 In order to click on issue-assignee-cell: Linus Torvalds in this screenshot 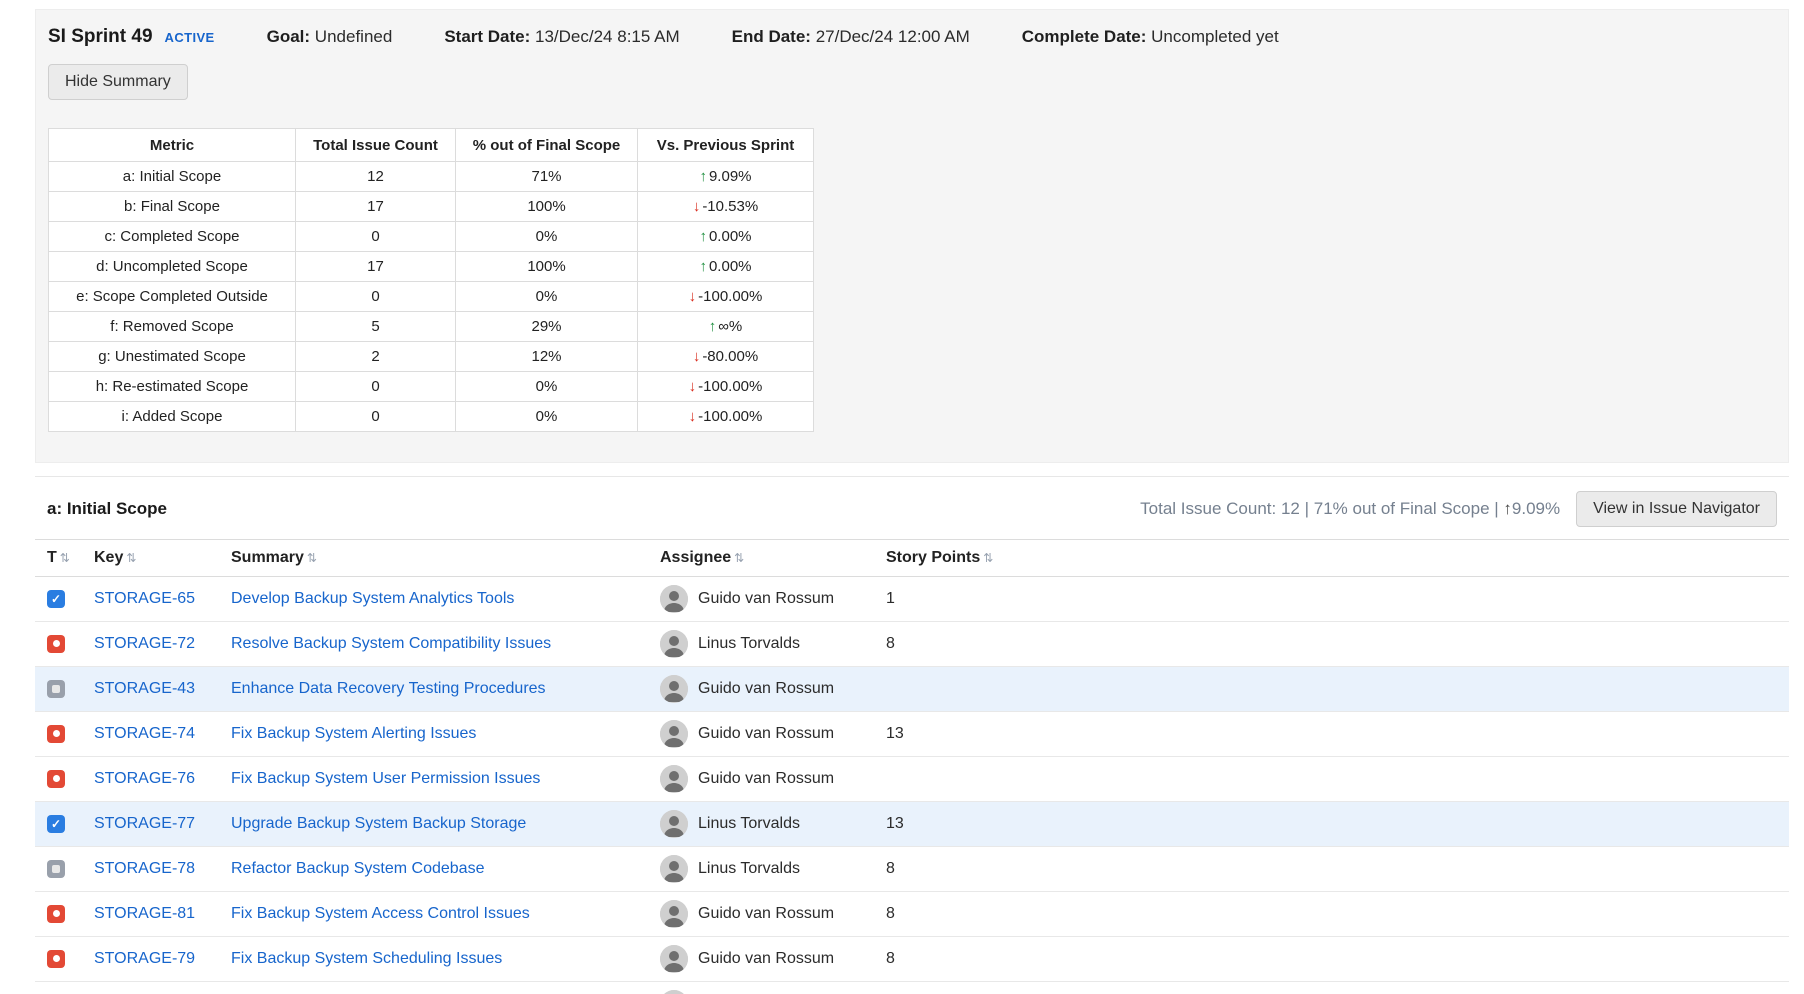, I will do `click(761, 644)`.